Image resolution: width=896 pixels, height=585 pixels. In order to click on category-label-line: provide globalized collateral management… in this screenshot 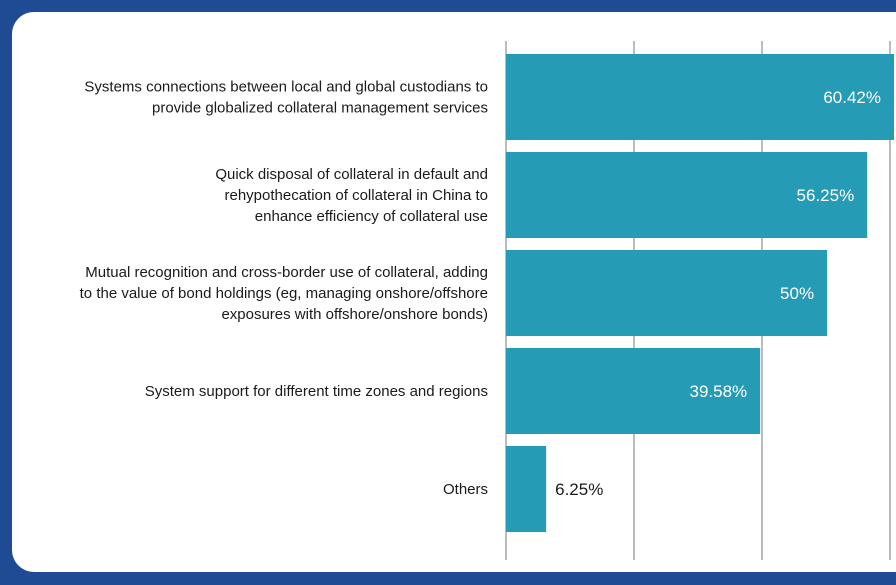, I will do `click(320, 108)`.